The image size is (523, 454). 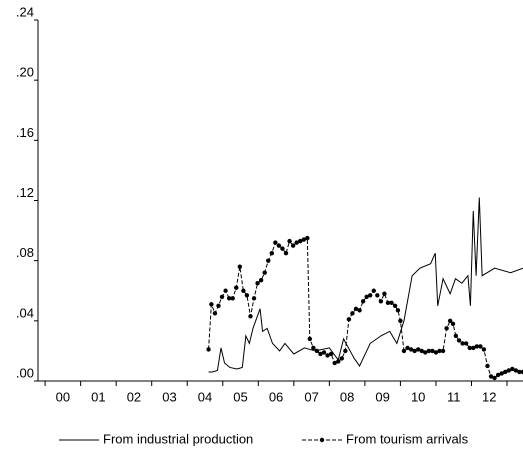 What do you see at coordinates (240, 396) in the screenshot?
I see `x-tick-label: 05` at bounding box center [240, 396].